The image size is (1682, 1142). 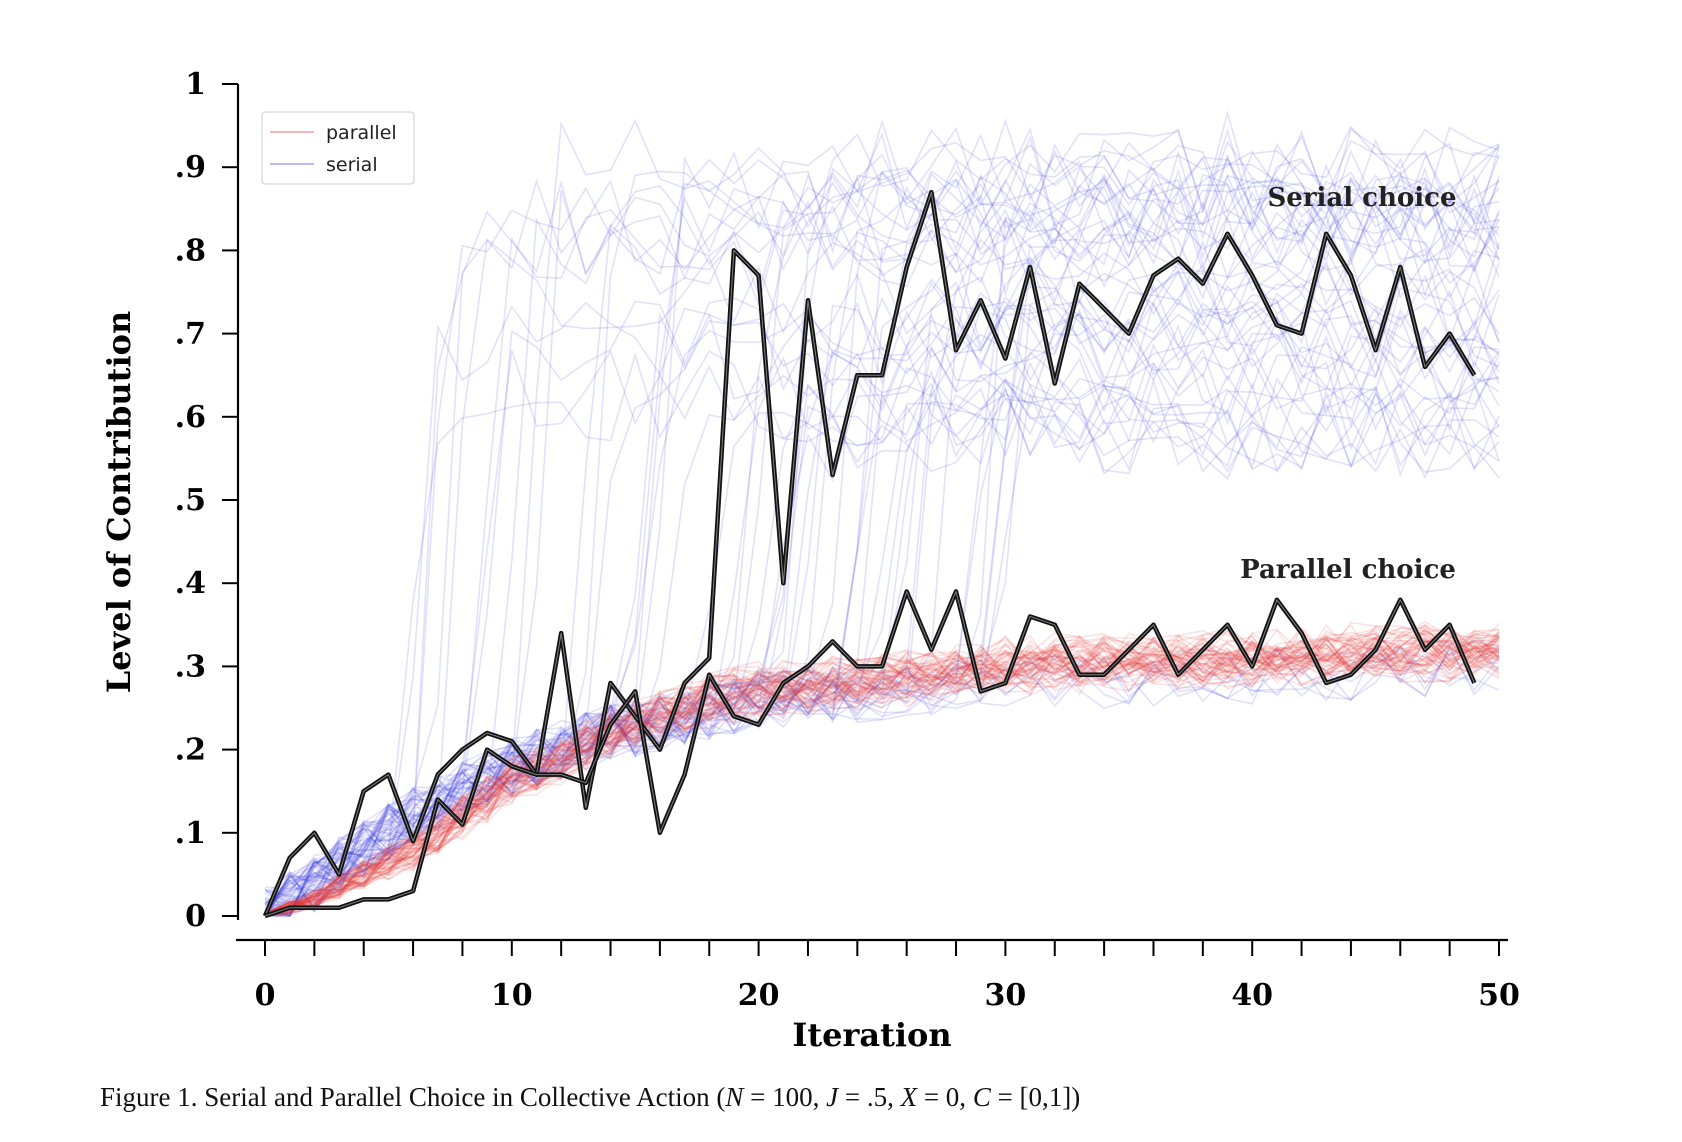 What do you see at coordinates (190, 750) in the screenshot?
I see `y-tick-label: .2` at bounding box center [190, 750].